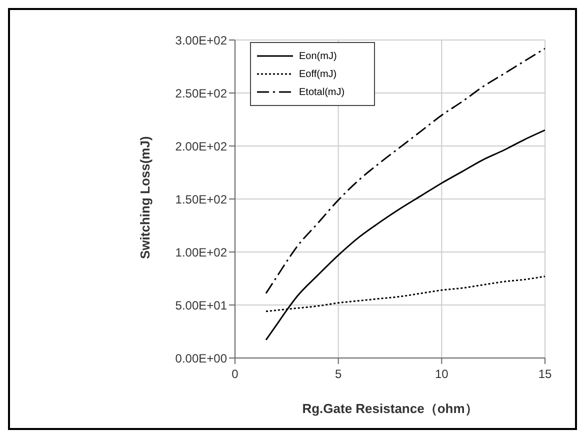  I want to click on y-tick-label: 1.00E+02, so click(201, 252).